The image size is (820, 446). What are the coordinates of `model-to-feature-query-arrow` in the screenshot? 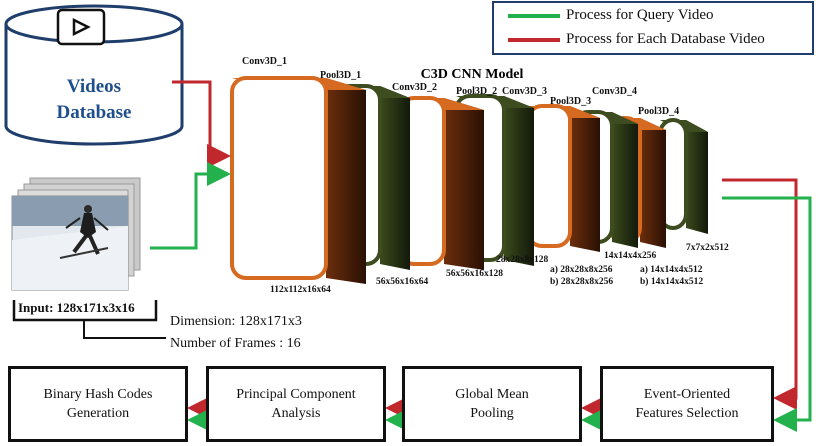 It's located at (767, 314).